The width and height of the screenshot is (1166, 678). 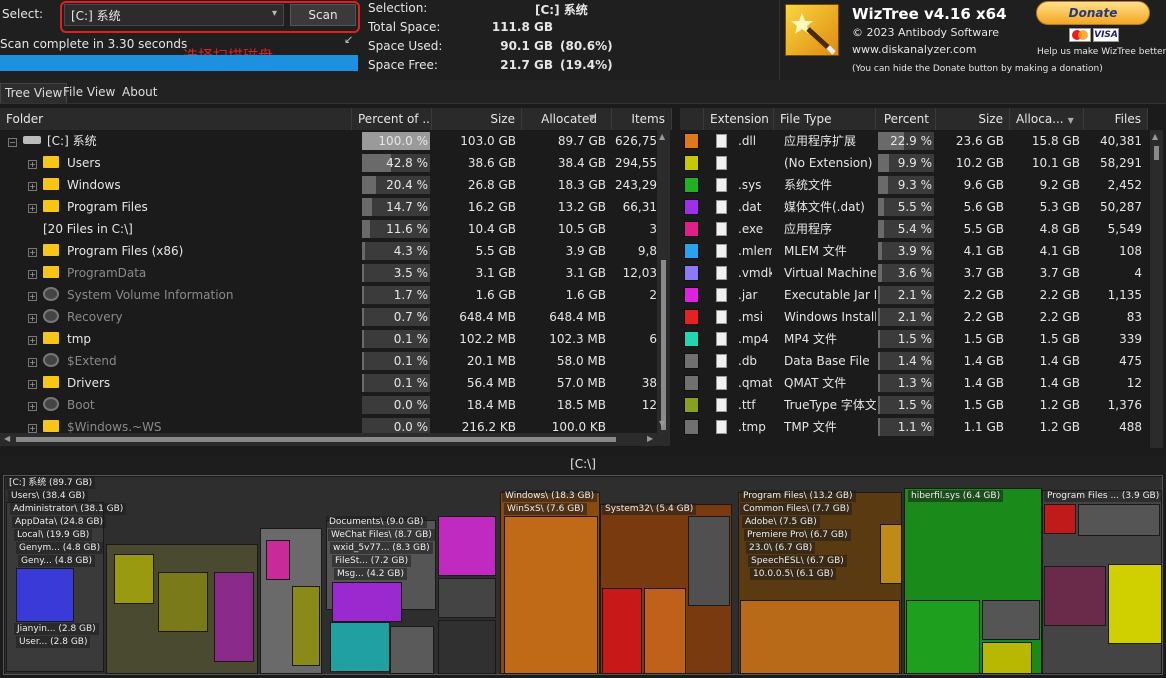 I want to click on website-link: www.diskanalyzer.com, so click(x=914, y=49).